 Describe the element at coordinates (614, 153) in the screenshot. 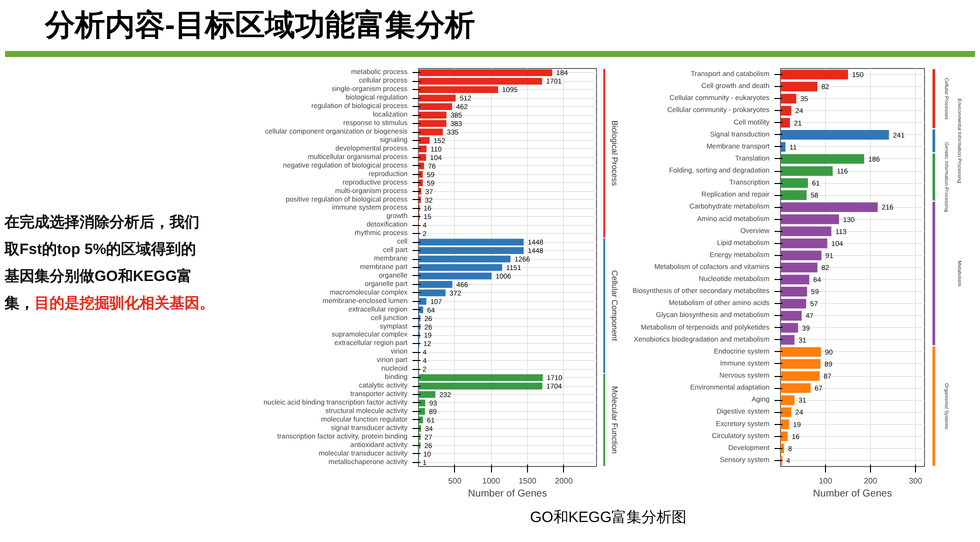

I see `text: Biological Process` at that location.